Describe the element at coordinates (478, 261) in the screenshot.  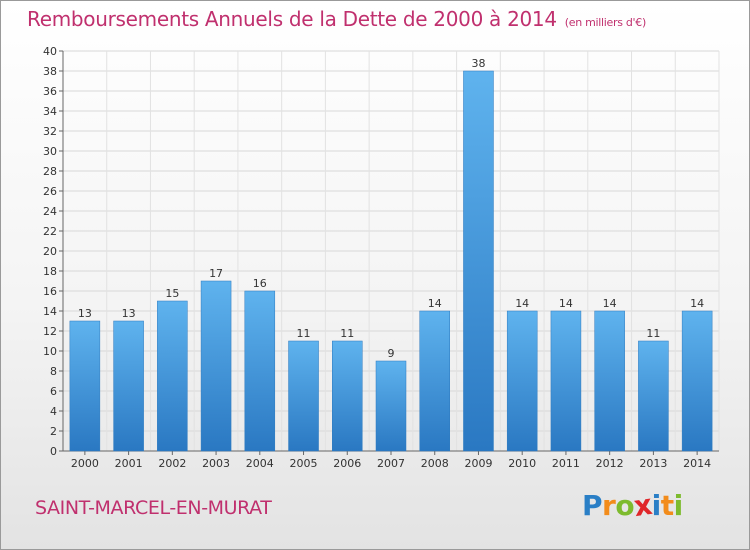
I see `bar-2009` at that location.